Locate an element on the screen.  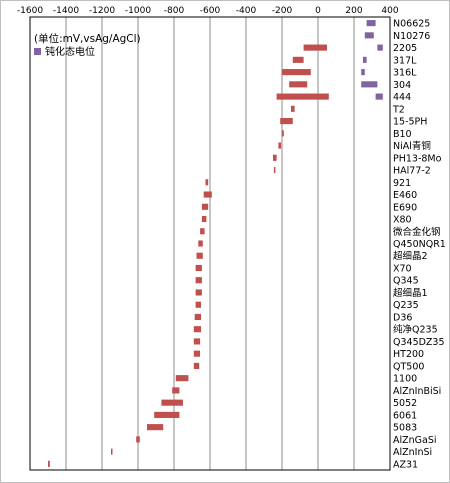
y-category-label: 921 is located at coordinates (402, 183).